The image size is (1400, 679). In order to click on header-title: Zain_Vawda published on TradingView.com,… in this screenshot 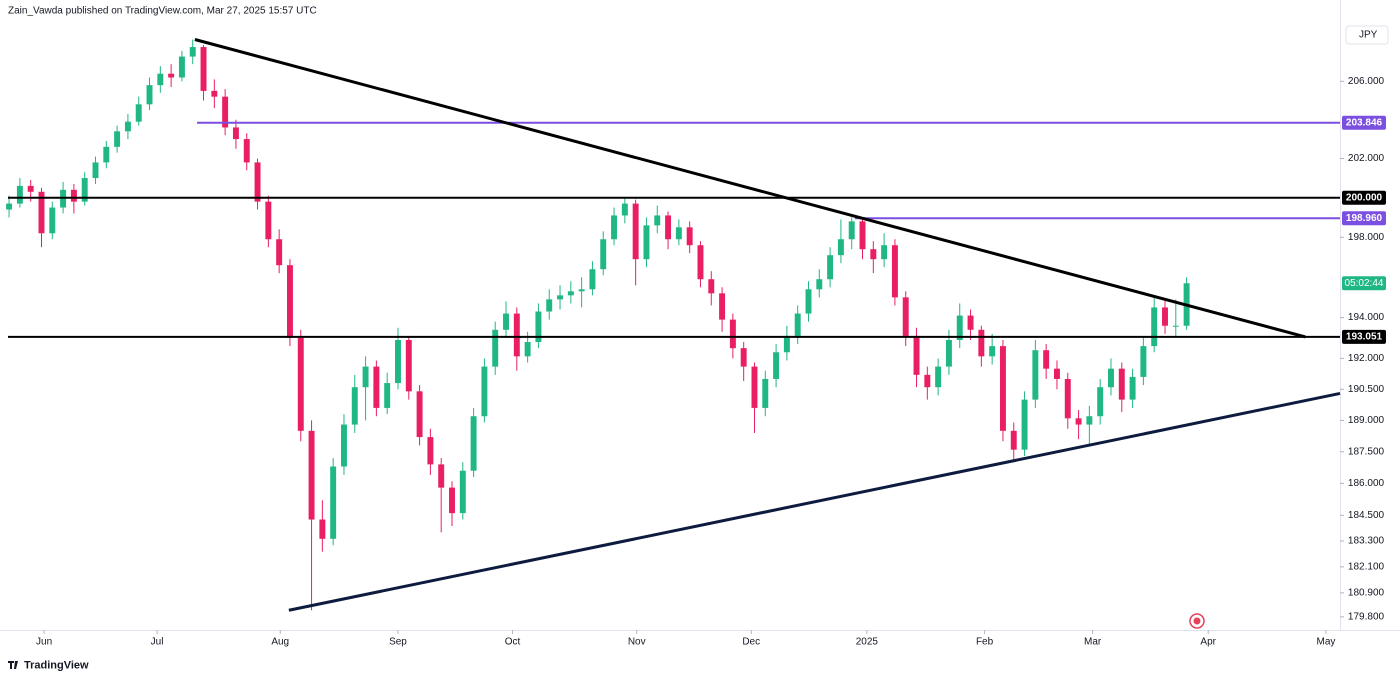, I will do `click(162, 11)`.